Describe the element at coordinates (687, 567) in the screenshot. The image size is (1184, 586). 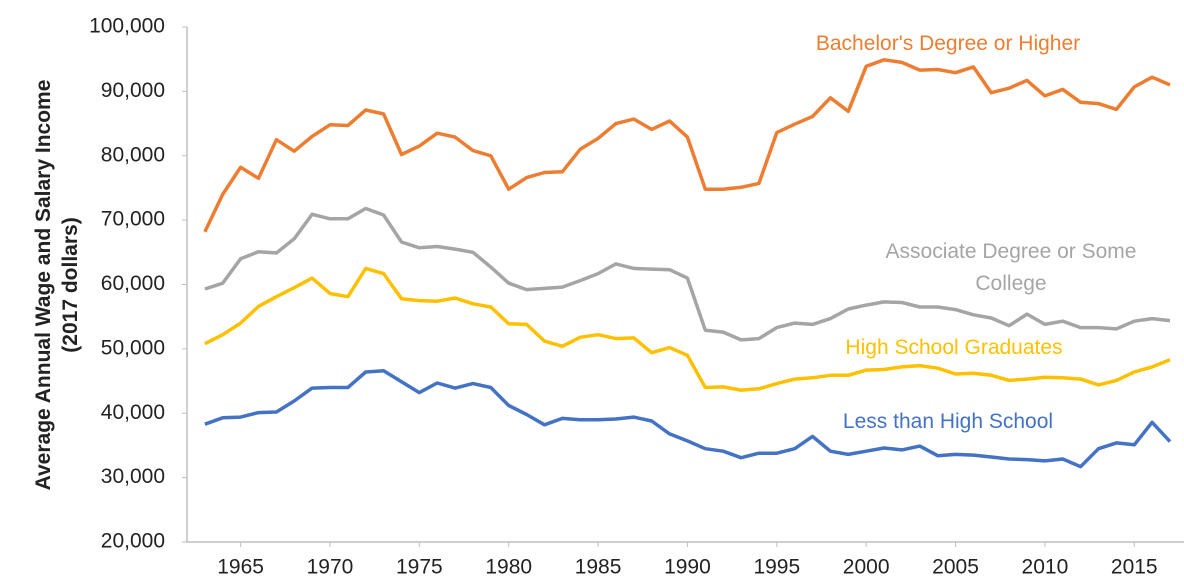
I see `x-tick-label: 1990` at that location.